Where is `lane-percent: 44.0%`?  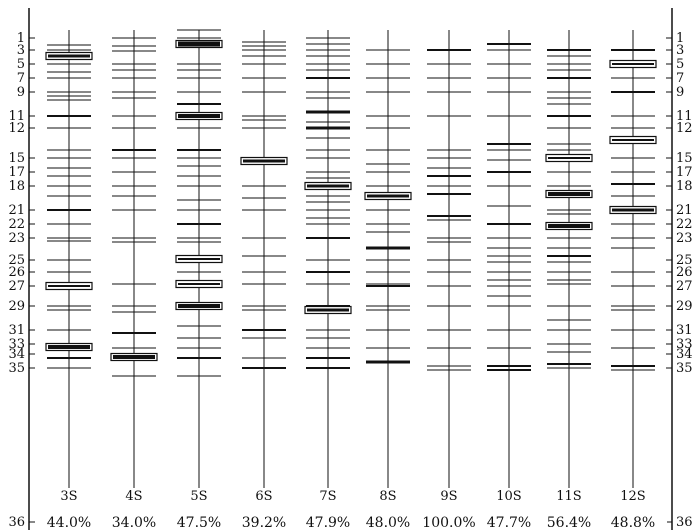
lane-percent: 44.0% is located at coordinates (69, 523).